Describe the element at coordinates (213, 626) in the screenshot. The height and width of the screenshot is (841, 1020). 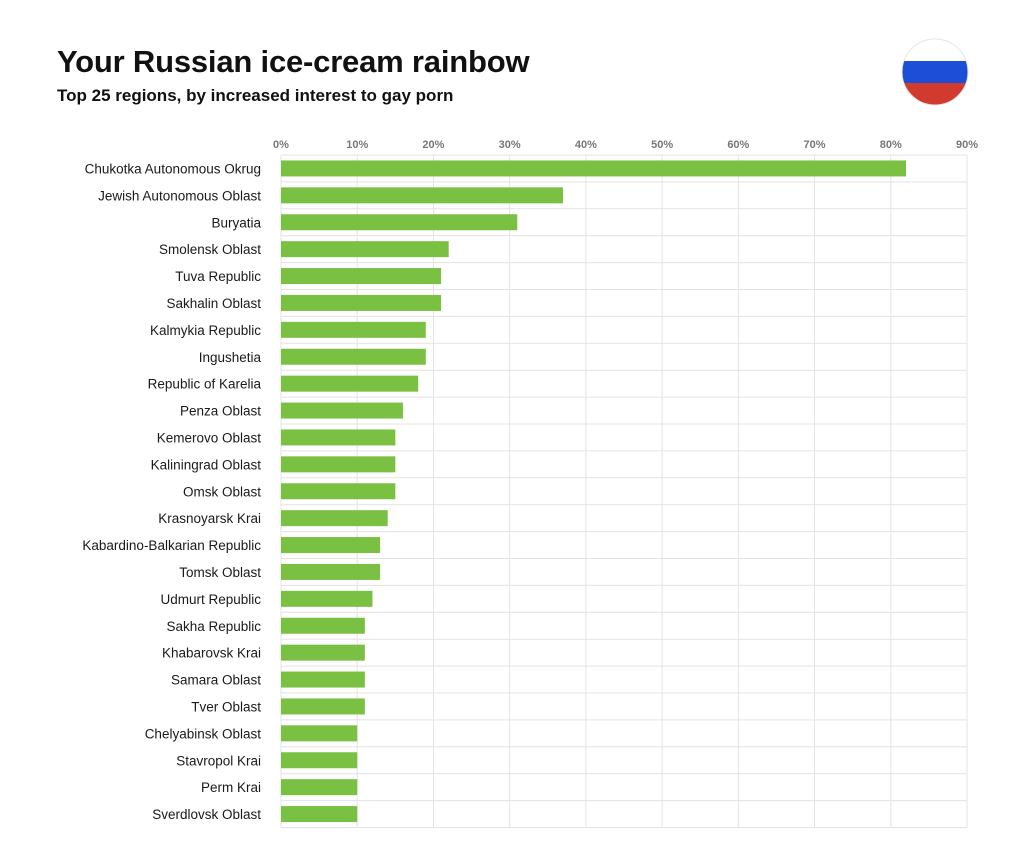
I see `category-label: Sakha Republic` at that location.